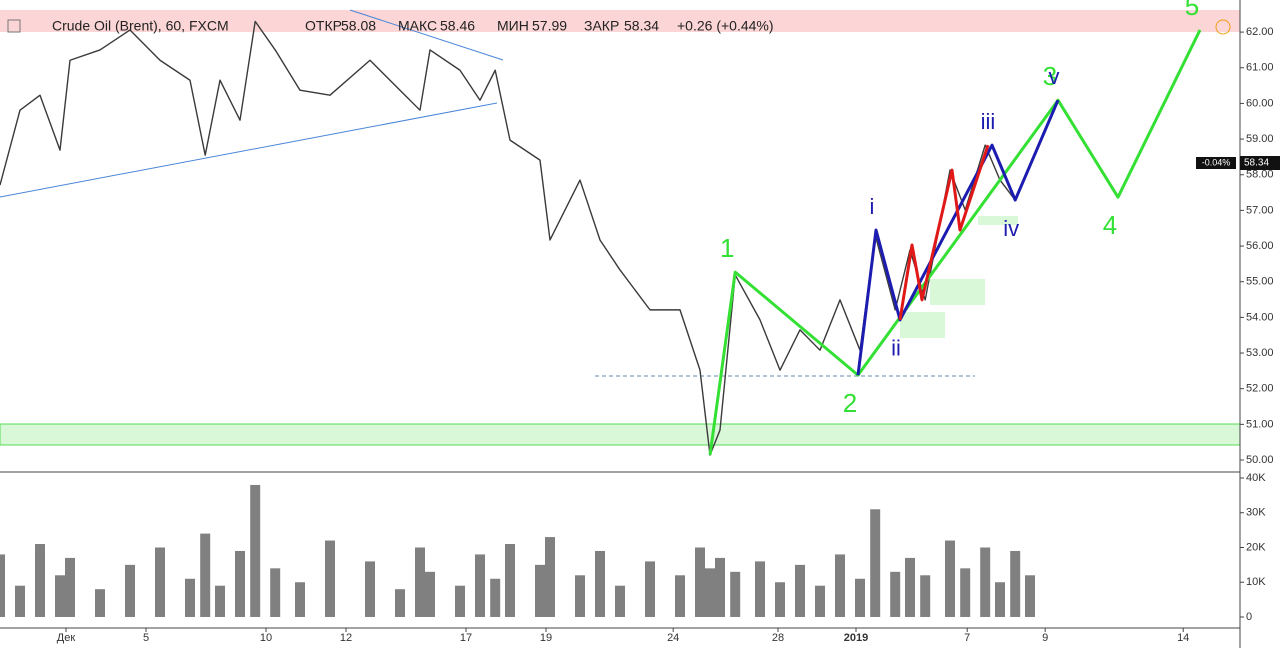 This screenshot has height=648, width=1280. What do you see at coordinates (1260, 282) in the screenshot?
I see `y-tick-label: 55.00` at bounding box center [1260, 282].